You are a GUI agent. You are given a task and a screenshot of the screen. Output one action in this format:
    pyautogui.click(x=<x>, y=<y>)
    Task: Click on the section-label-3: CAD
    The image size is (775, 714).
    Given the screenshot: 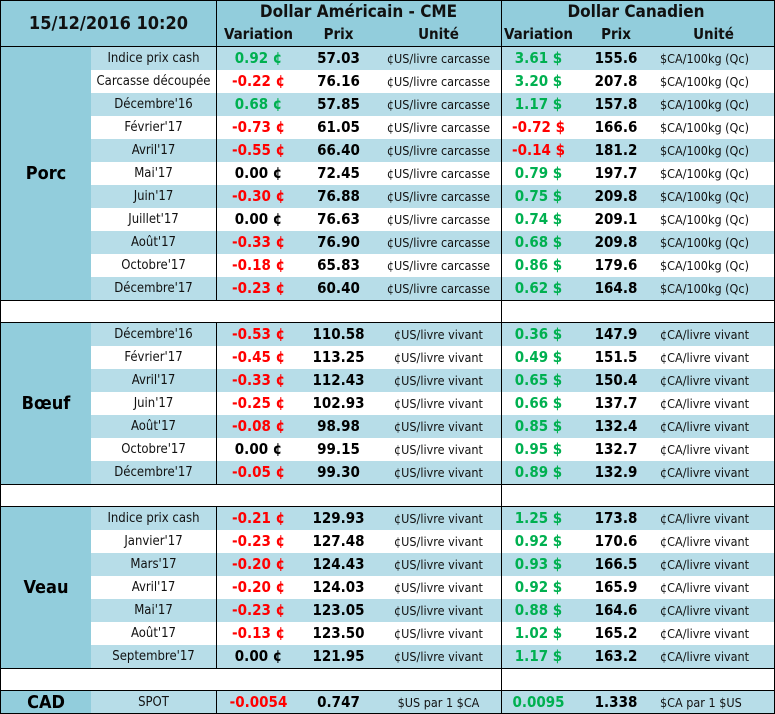 What is the action you would take?
    pyautogui.click(x=46, y=702)
    